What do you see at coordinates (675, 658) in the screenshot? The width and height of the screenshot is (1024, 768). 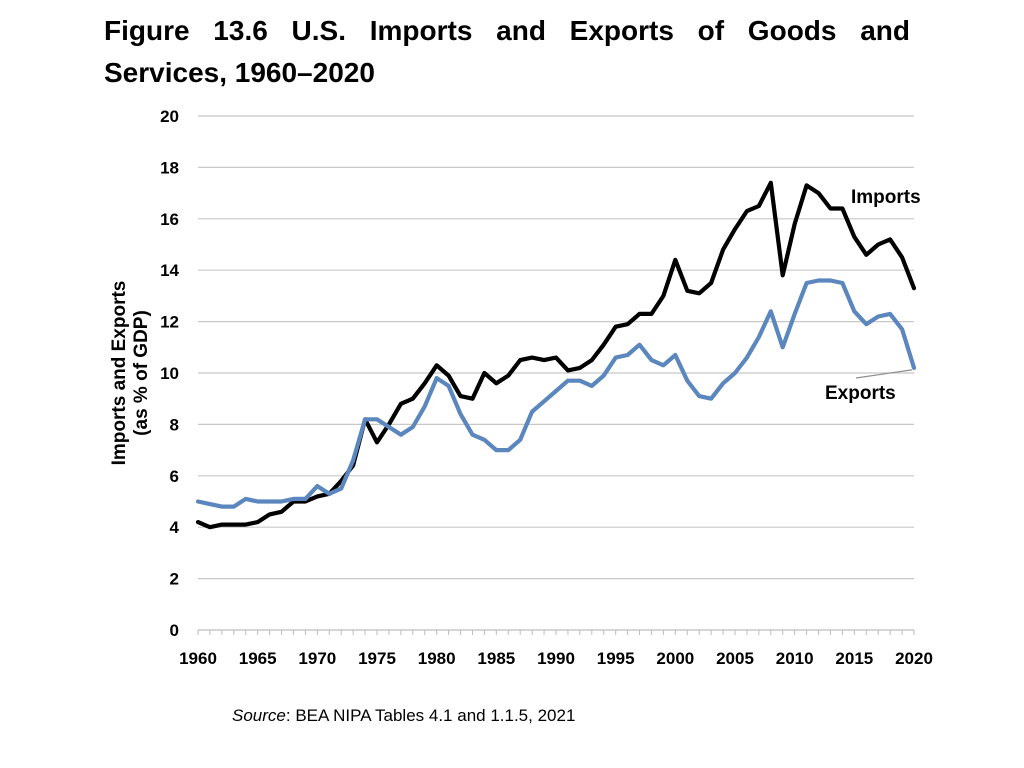 I see `x-tick-label: 2000` at bounding box center [675, 658].